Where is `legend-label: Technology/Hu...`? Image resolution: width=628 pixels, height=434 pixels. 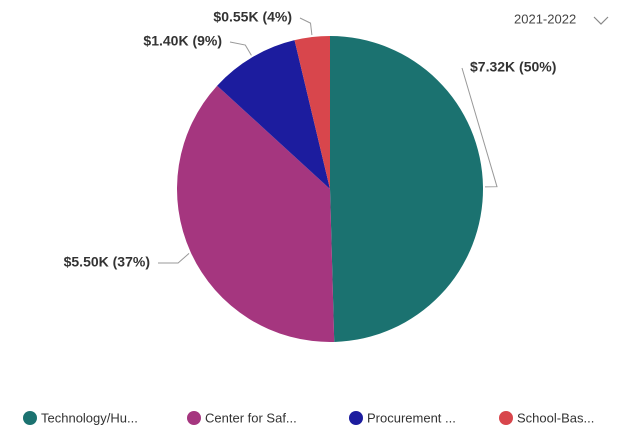 legend-label: Technology/Hu... is located at coordinates (89, 417).